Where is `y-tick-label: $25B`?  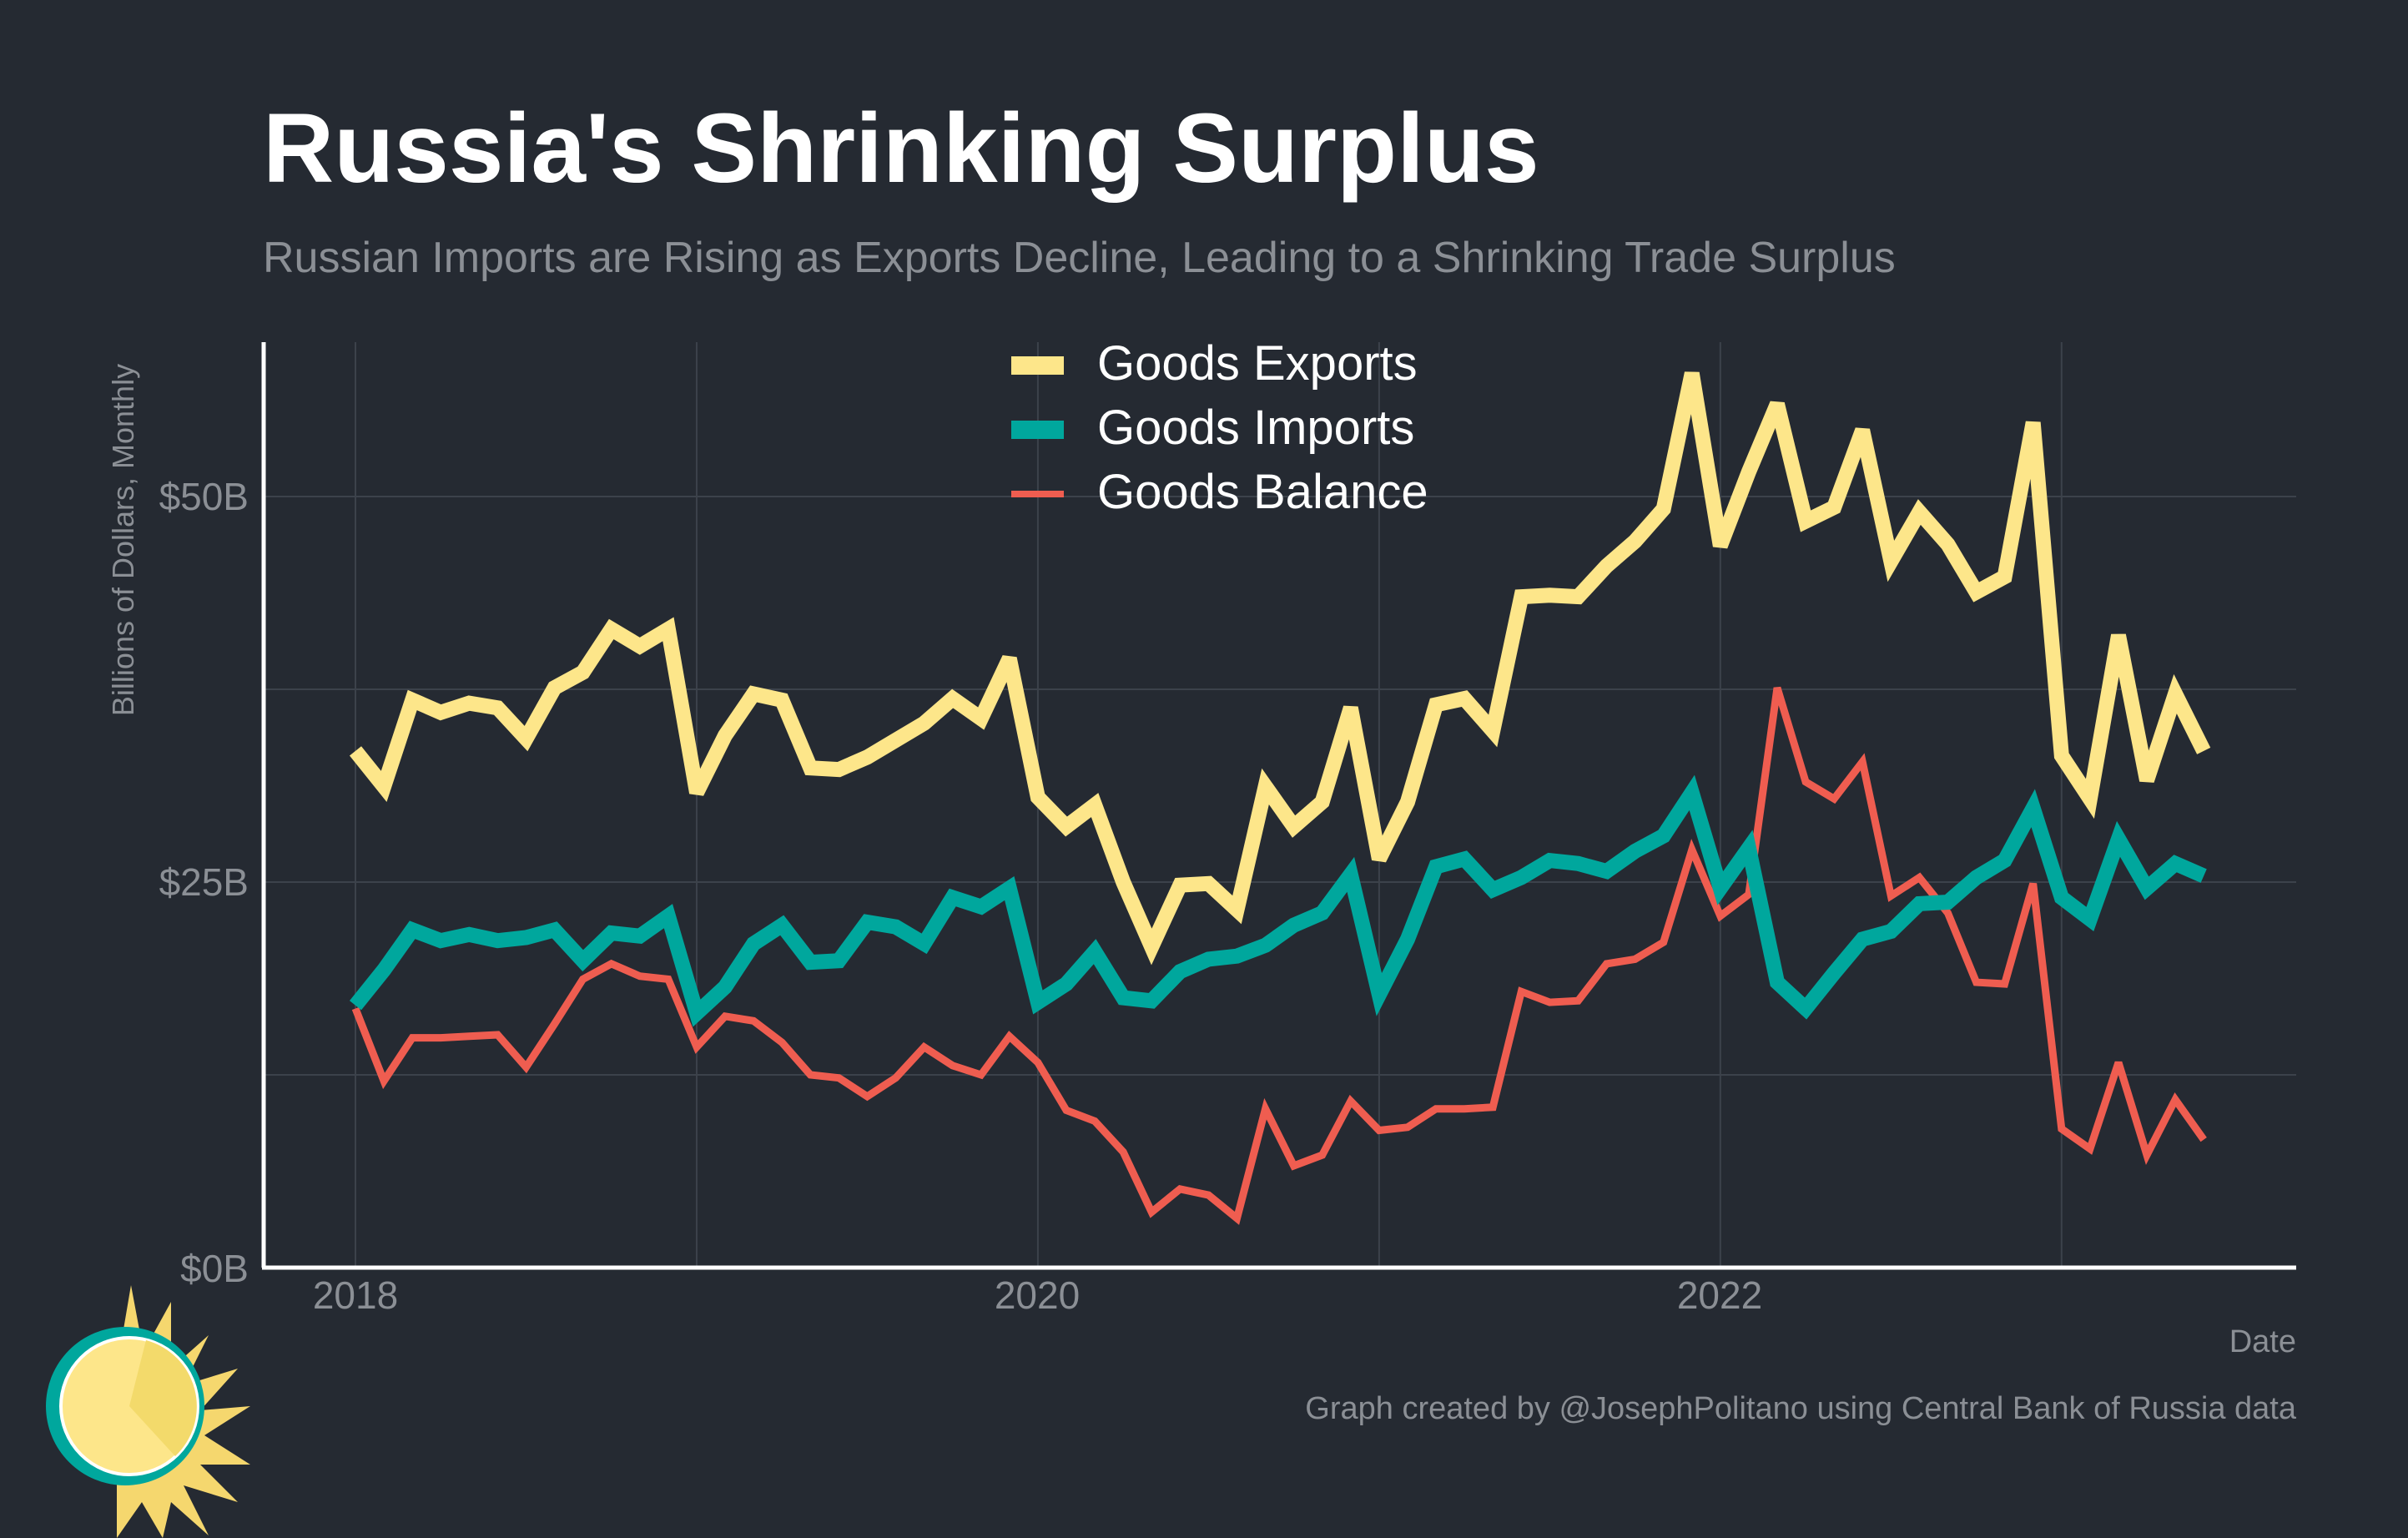
y-tick-label: $25B is located at coordinates (204, 882).